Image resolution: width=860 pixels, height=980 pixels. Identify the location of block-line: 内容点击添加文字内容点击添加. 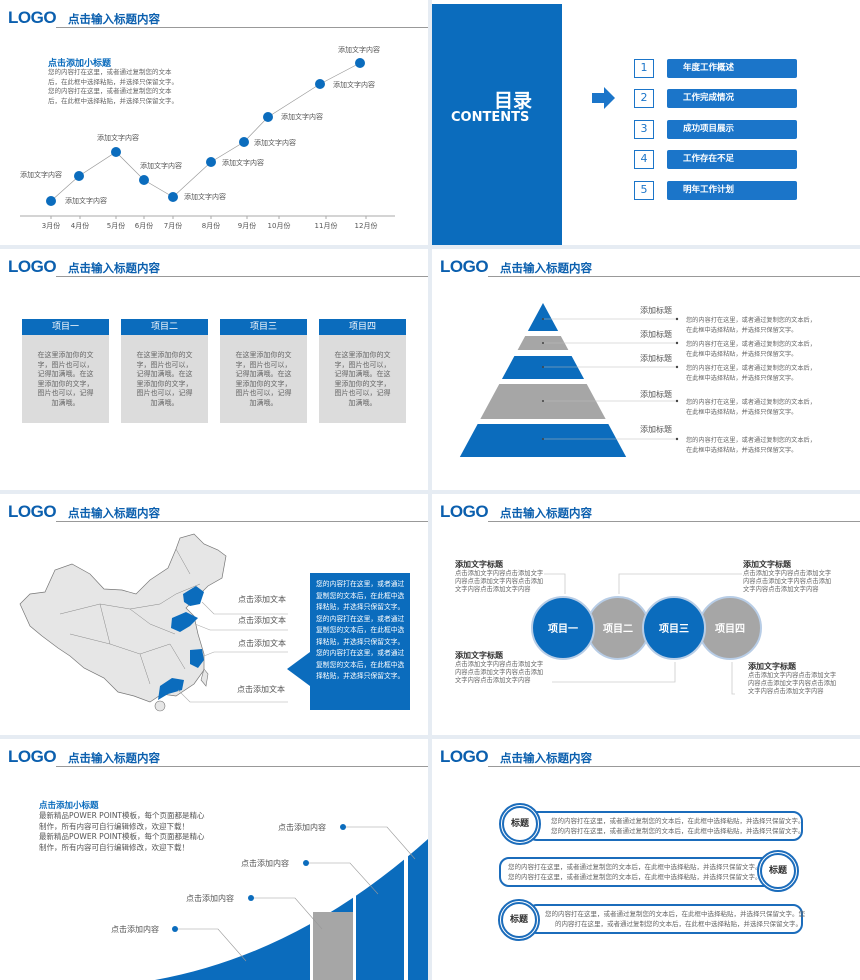
(499, 672).